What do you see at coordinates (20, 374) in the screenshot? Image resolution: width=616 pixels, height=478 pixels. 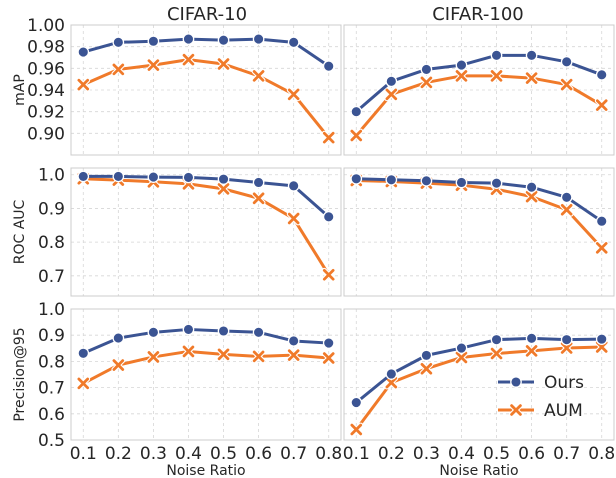 I see `y-axis-label: Precision@95` at bounding box center [20, 374].